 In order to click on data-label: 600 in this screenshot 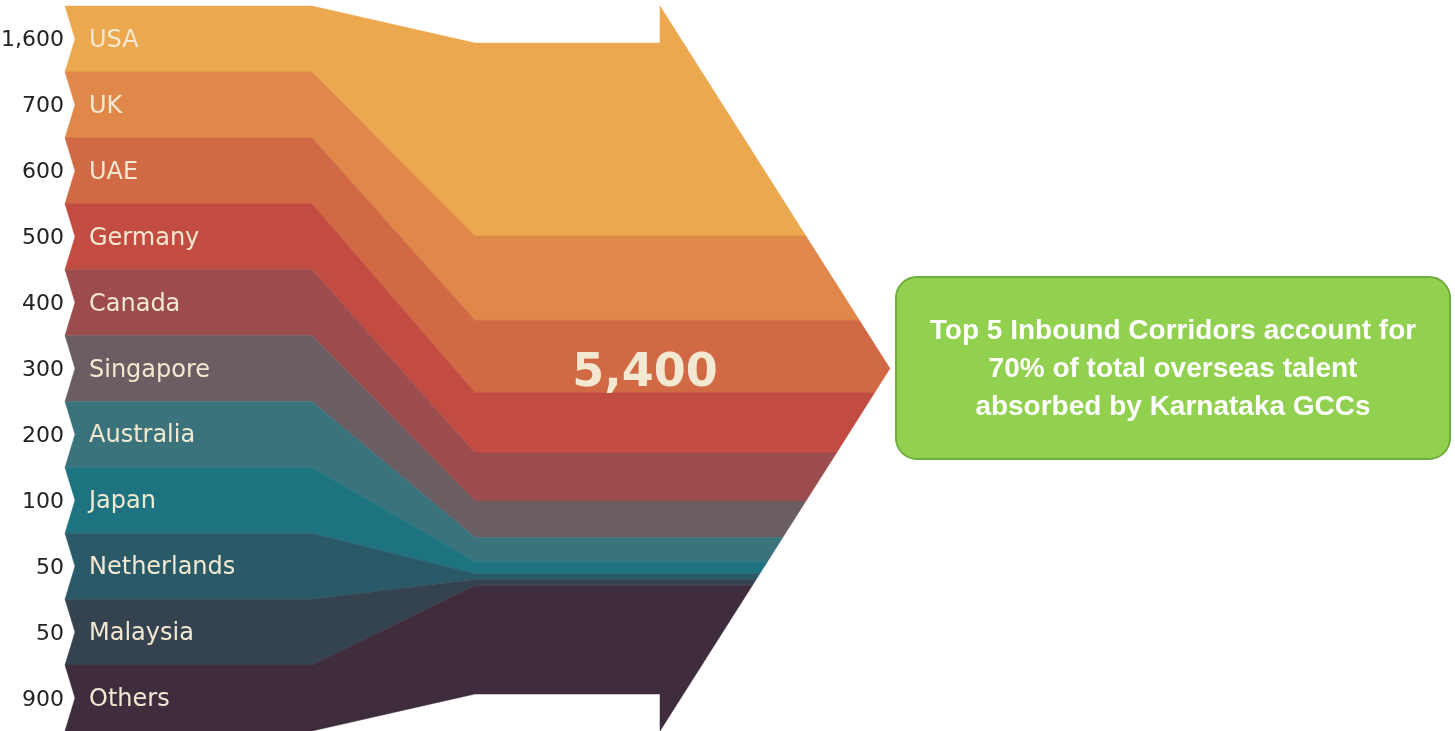, I will do `click(43, 171)`.